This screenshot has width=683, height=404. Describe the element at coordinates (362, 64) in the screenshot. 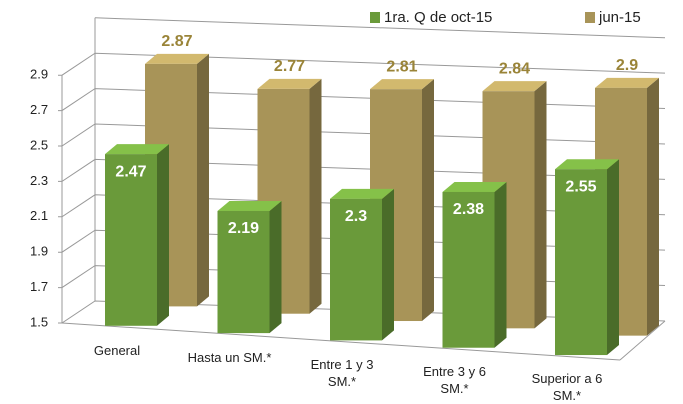

I see `grid-line` at that location.